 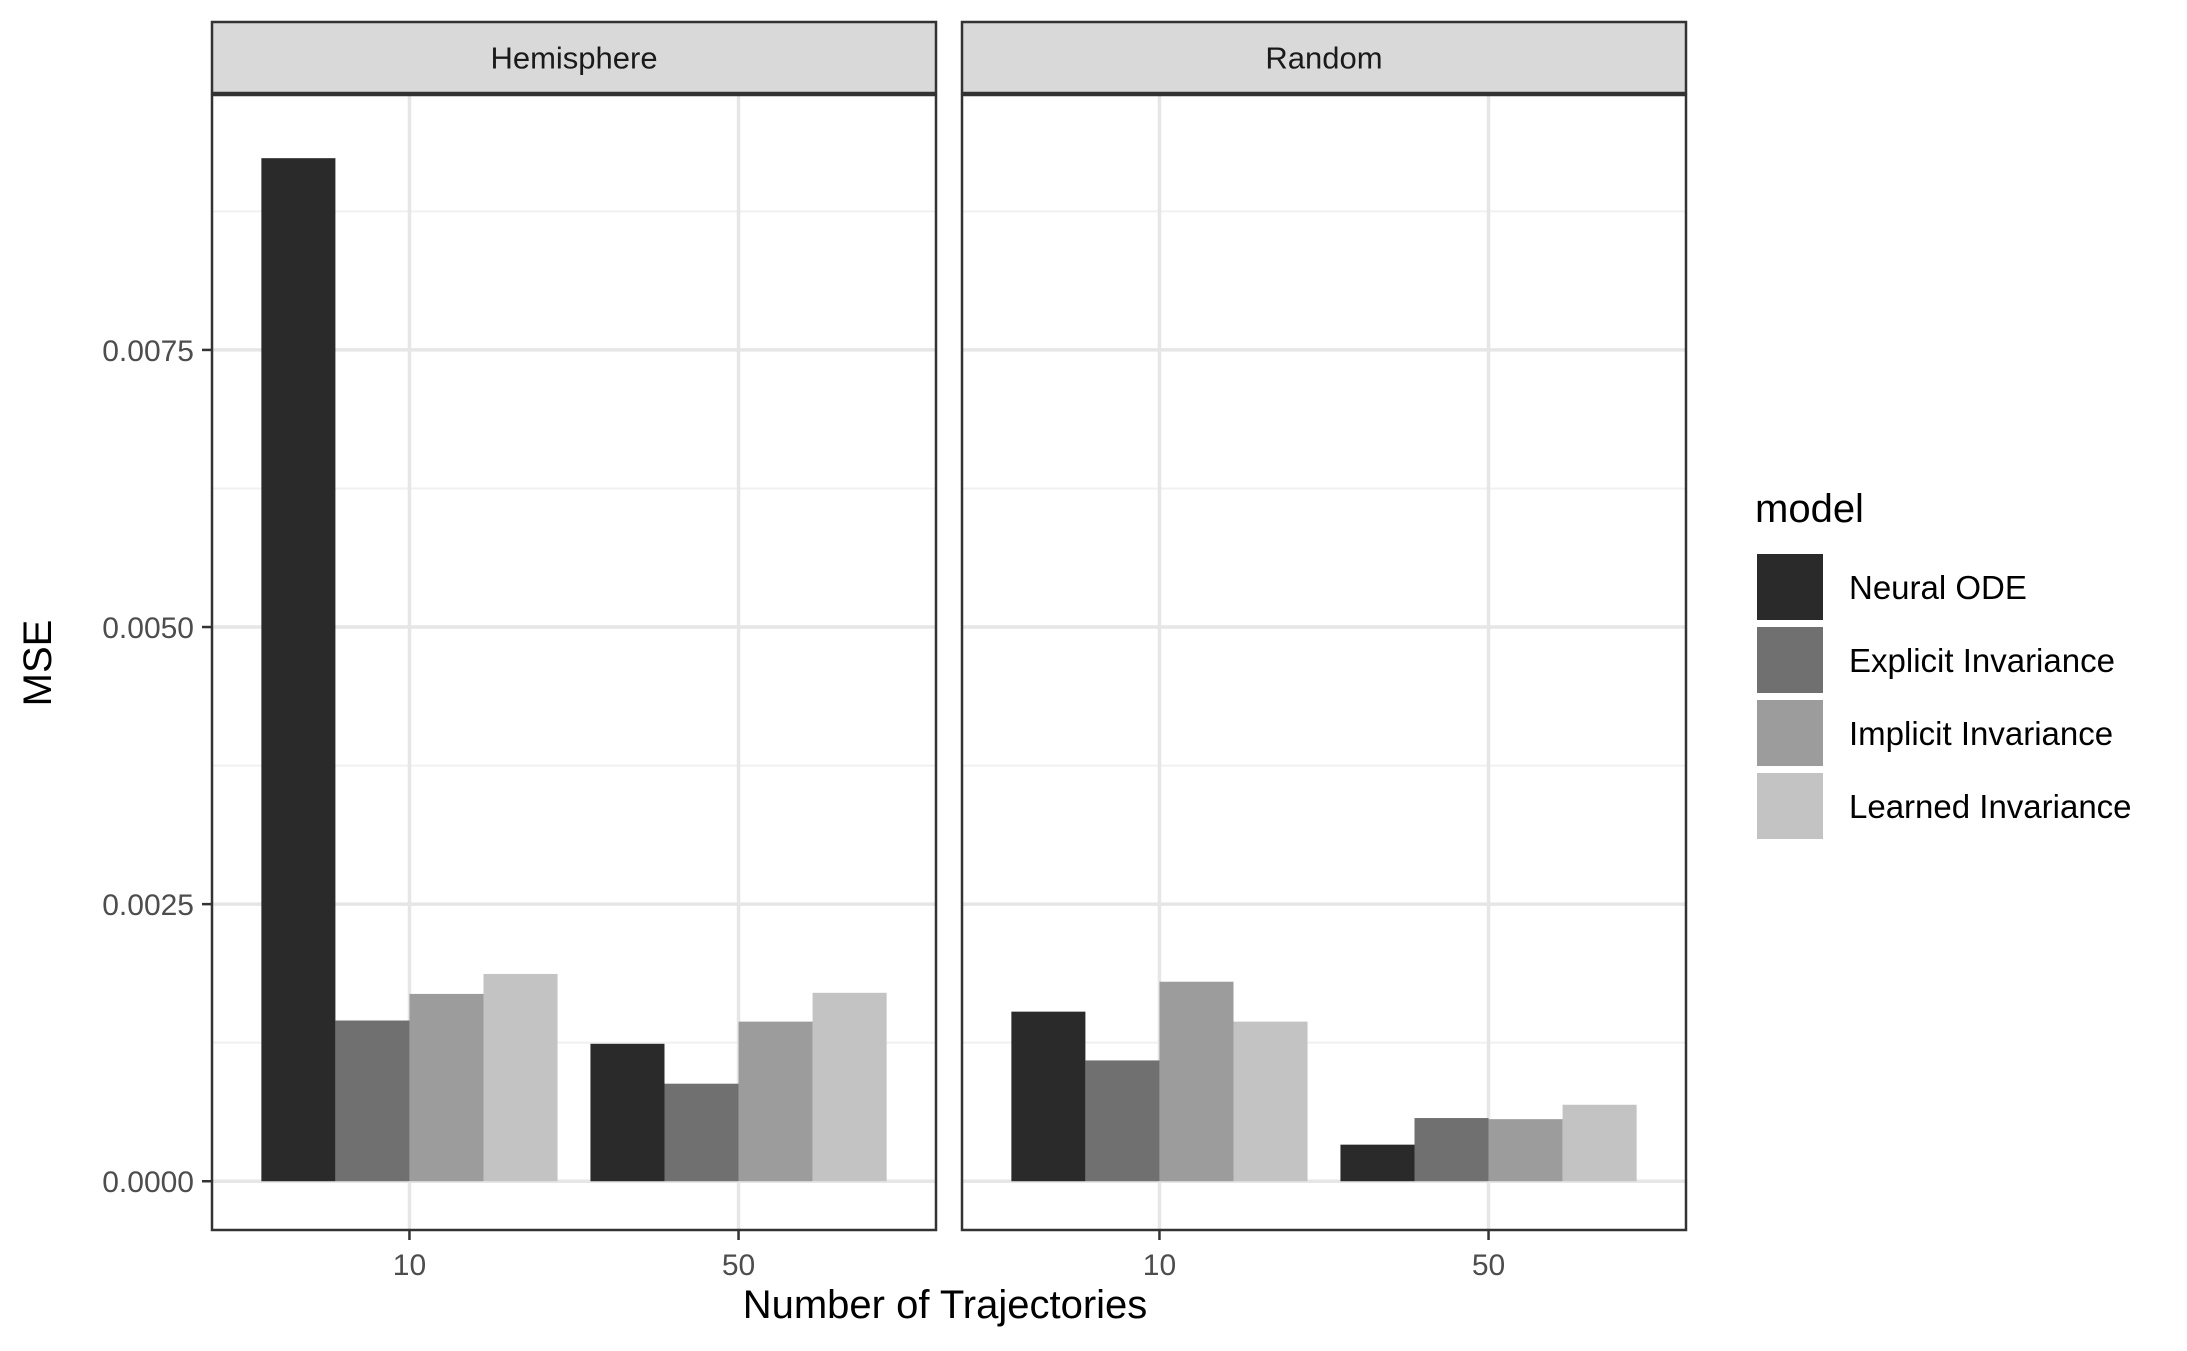 I want to click on legend-title: model, so click(x=1809, y=509).